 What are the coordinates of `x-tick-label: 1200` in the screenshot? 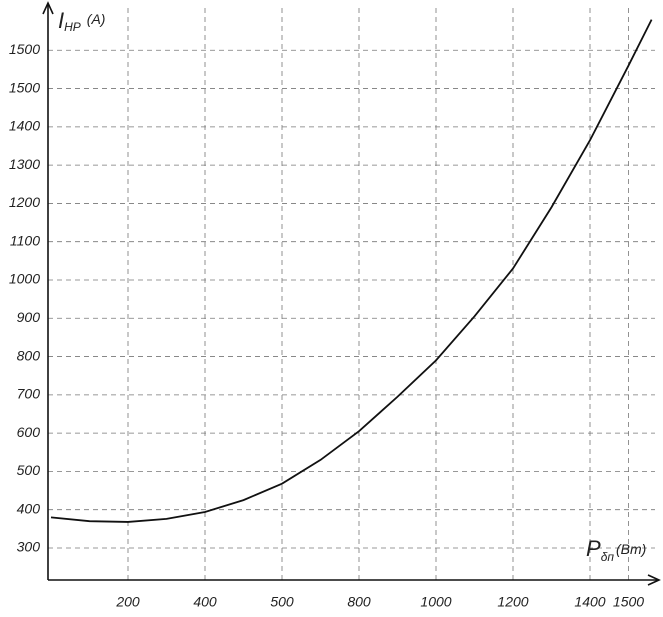 It's located at (512, 602).